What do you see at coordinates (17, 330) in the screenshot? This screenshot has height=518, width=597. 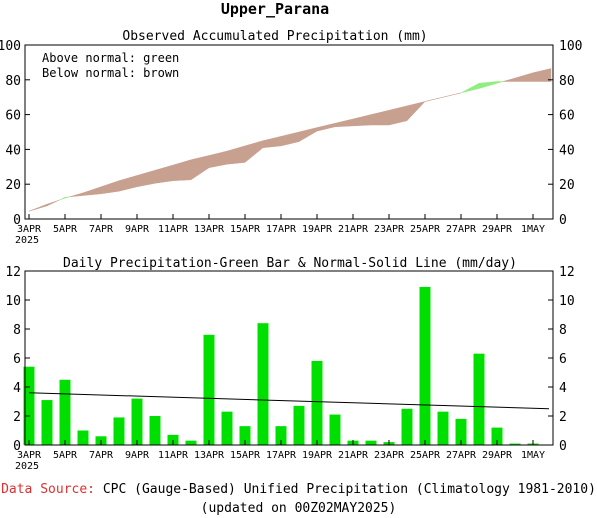 I see `daily-ytick-label-left: 8` at bounding box center [17, 330].